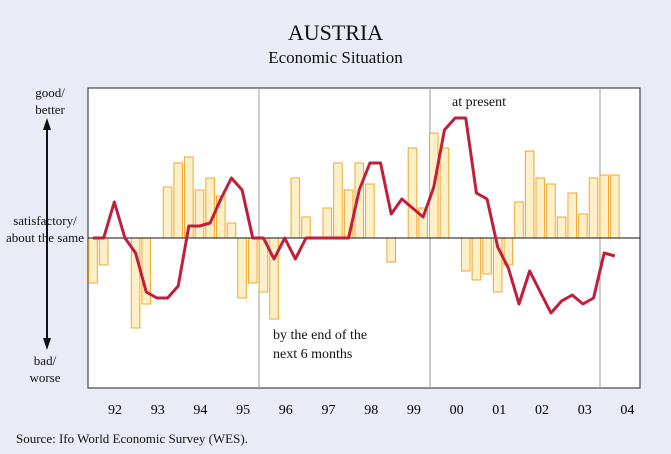 The width and height of the screenshot is (671, 454). Describe the element at coordinates (329, 410) in the screenshot. I see `x-tick-label: 97` at that location.